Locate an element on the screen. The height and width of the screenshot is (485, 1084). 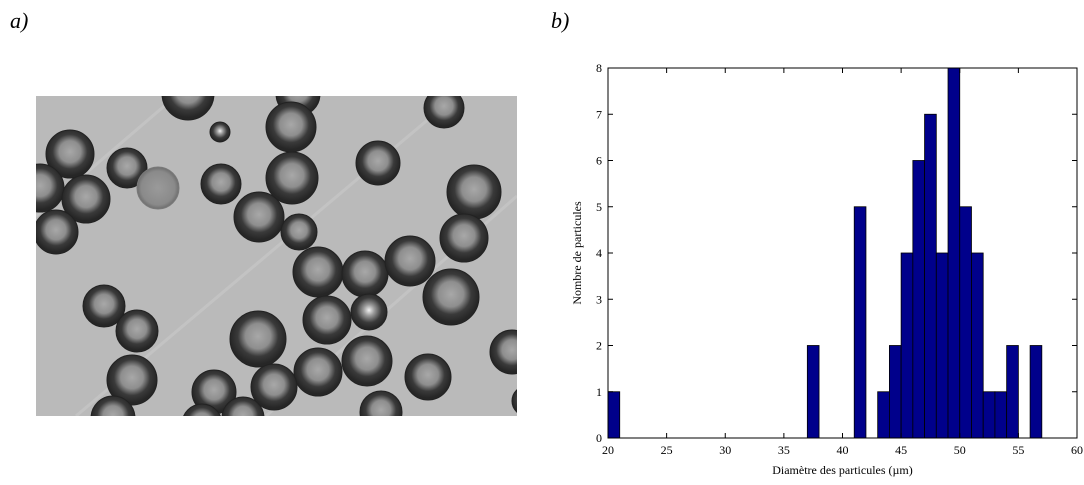
panel-label-b: b) is located at coordinates (560, 20).